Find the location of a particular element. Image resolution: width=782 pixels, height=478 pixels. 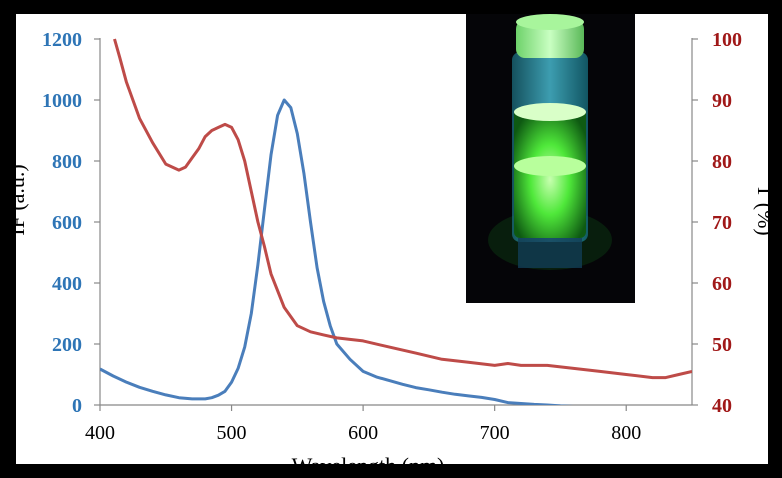

left-y-ticks: 0 200 400 600 800 1000 1200 is located at coordinates (71, 223).